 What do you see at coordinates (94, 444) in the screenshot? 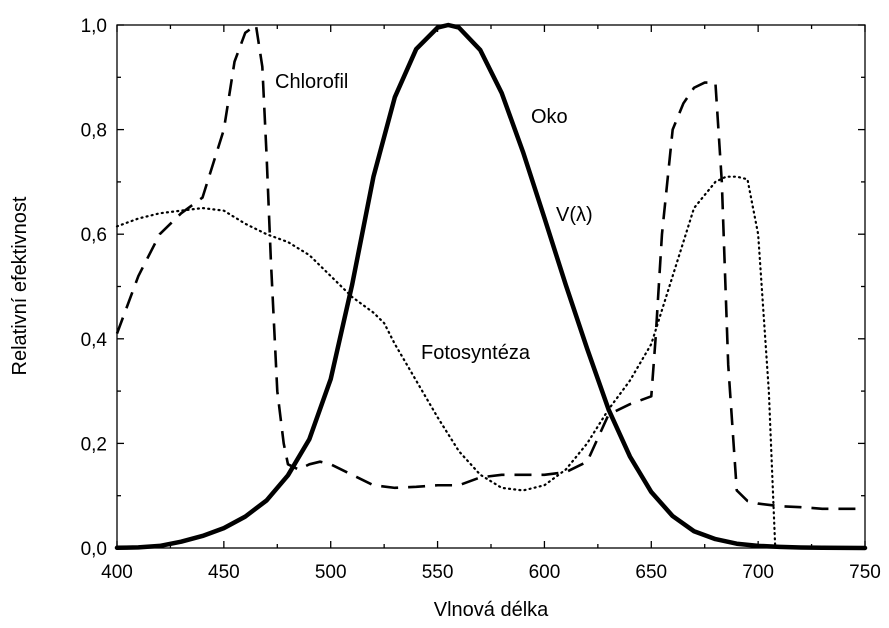
I see `y-tick-label: 0,2` at bounding box center [94, 444].